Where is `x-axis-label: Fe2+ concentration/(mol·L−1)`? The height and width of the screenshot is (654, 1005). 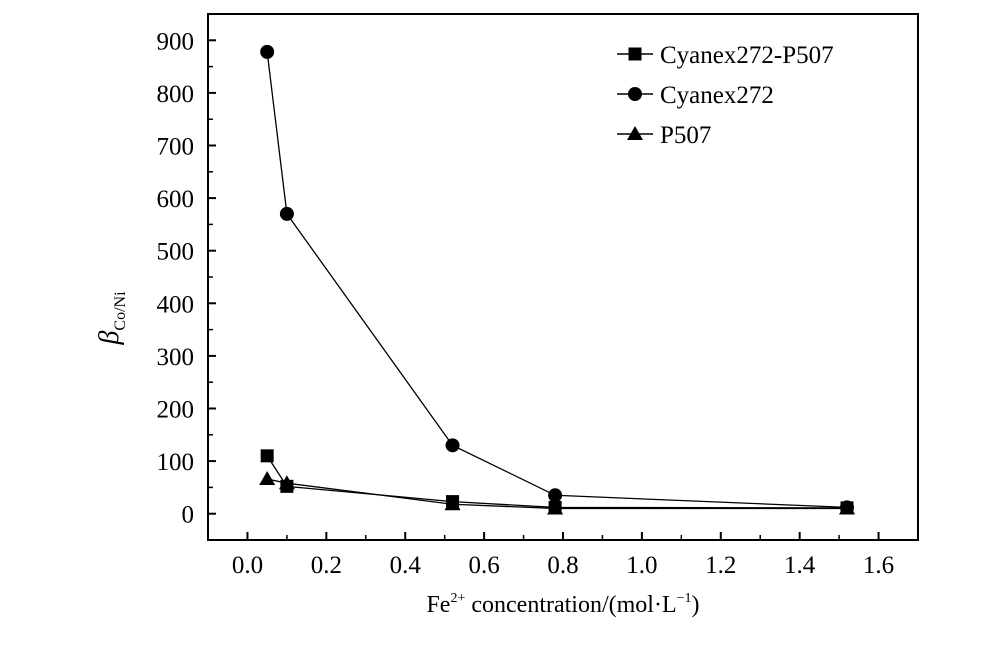 x-axis-label: Fe2+ concentration/(mol·L−1) is located at coordinates (562, 604).